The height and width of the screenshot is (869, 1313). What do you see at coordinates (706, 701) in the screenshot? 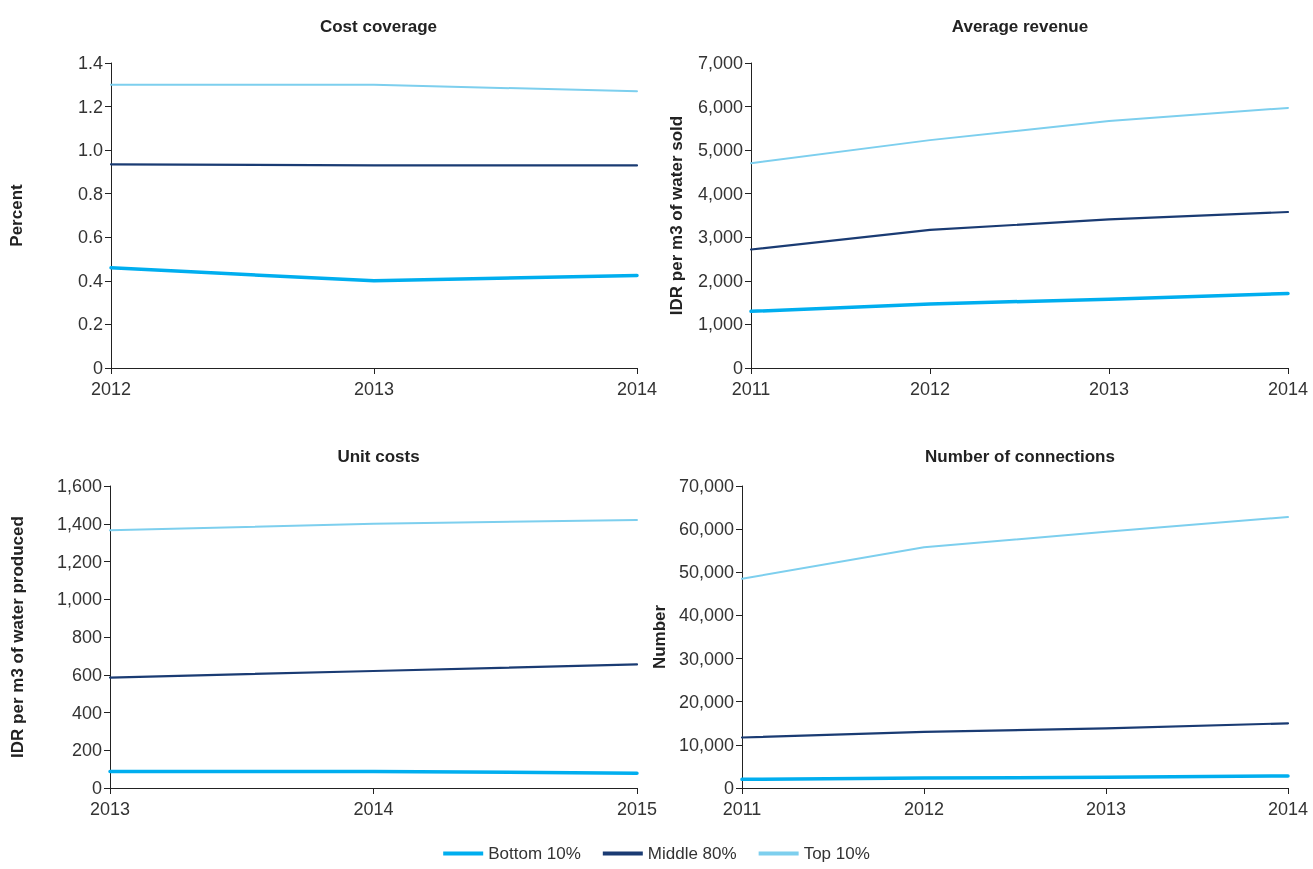
I see `y-tick-label: 20,000` at bounding box center [706, 701].